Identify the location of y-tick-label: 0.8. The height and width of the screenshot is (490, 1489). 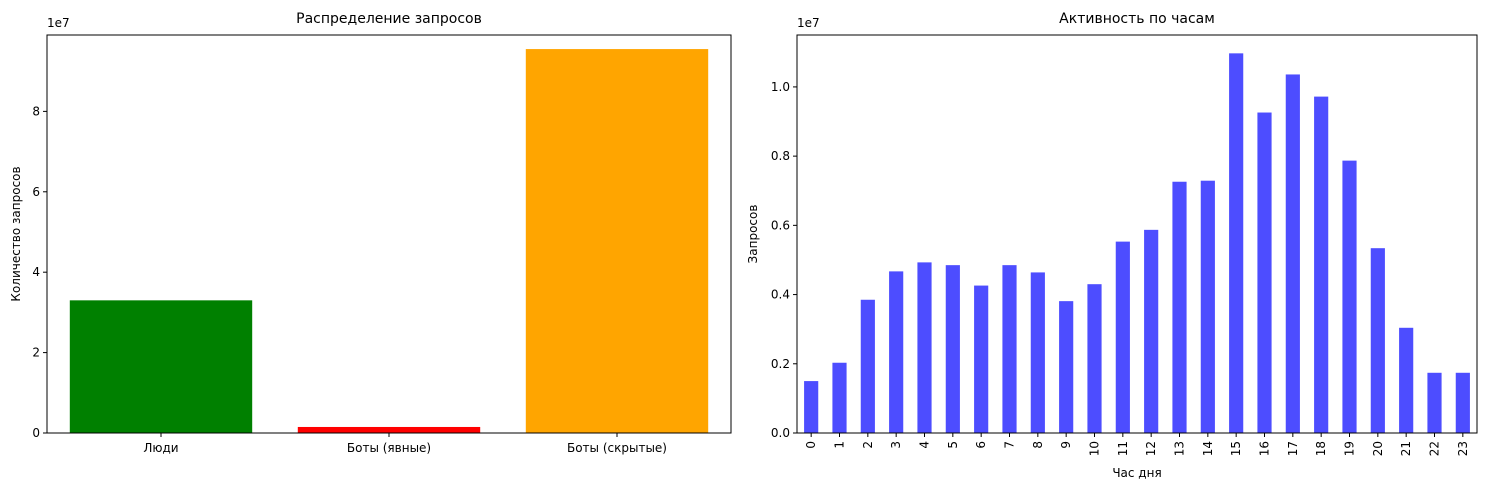
(780, 156).